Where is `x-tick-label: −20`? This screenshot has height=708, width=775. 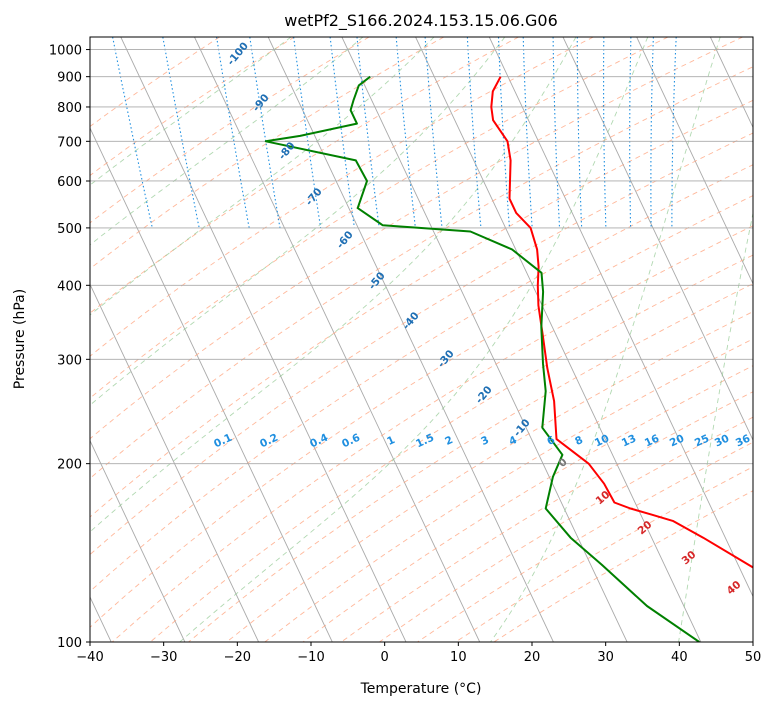 x-tick-label: −20 is located at coordinates (237, 657).